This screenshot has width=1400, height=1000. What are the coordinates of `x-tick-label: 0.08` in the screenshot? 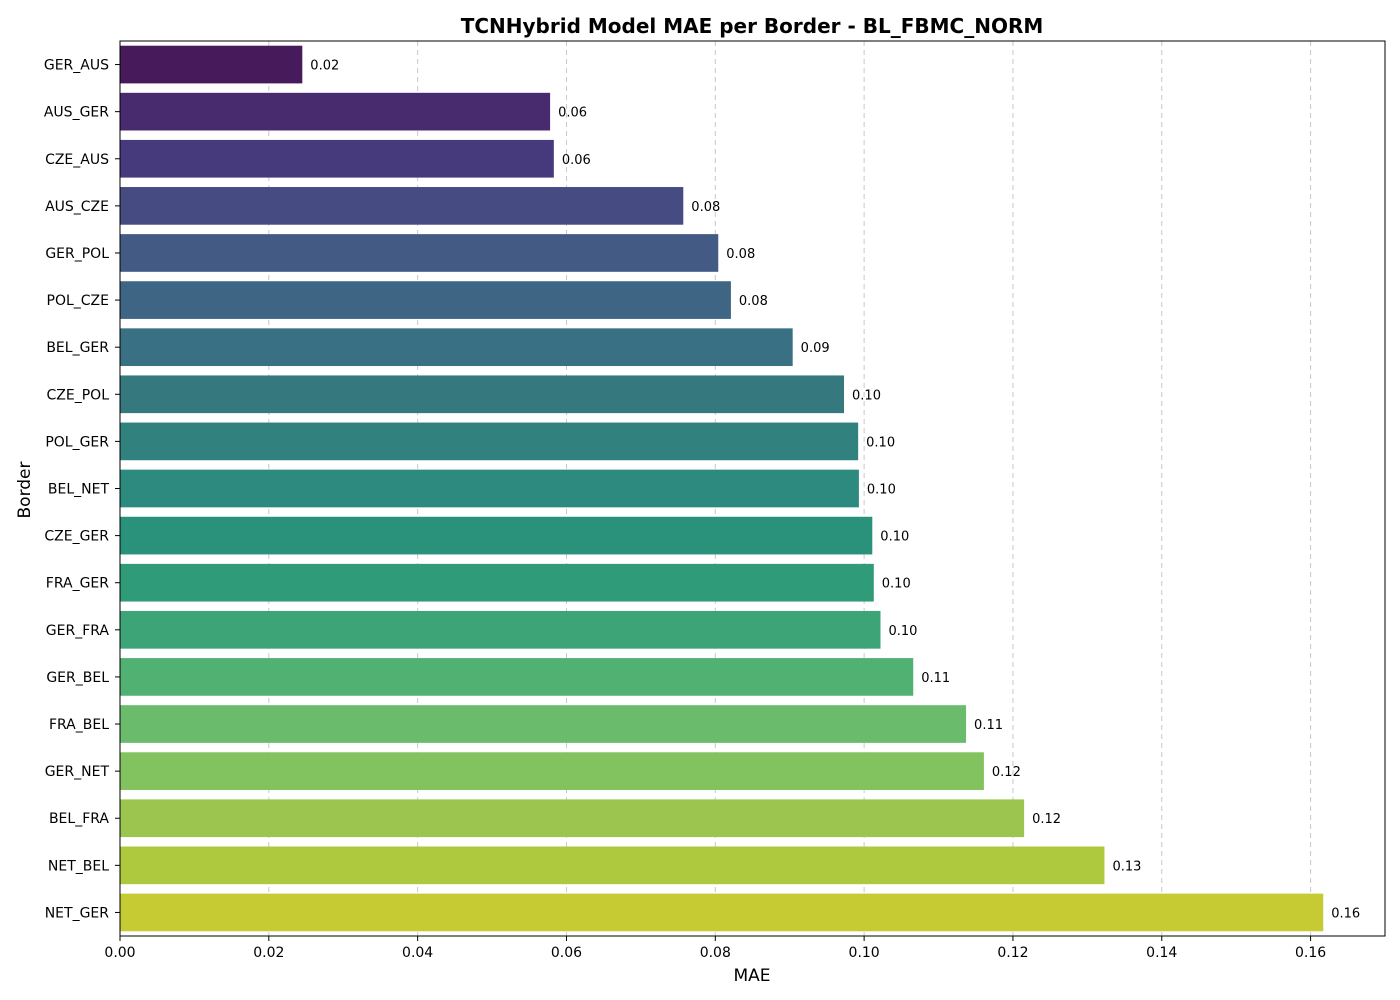 It's located at (715, 953).